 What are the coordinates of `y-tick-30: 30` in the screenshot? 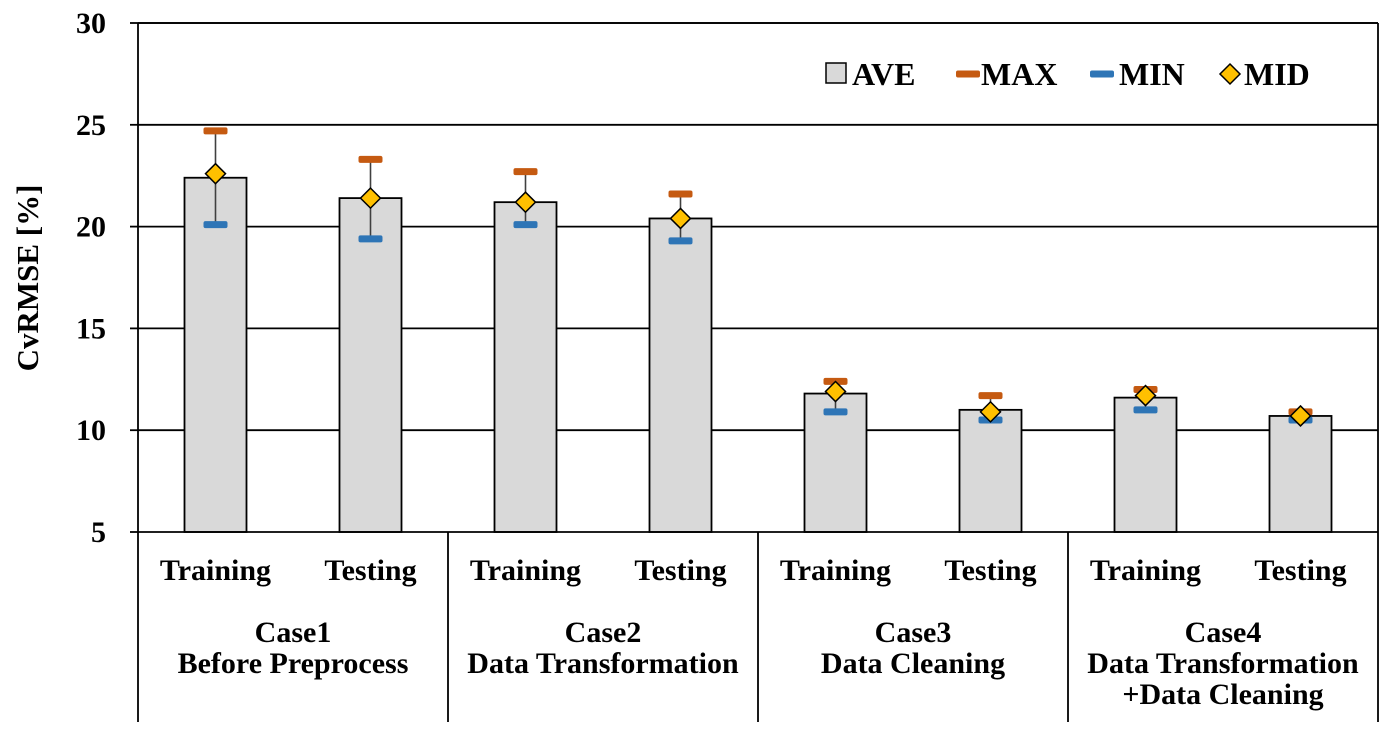 It's located at (91, 23).